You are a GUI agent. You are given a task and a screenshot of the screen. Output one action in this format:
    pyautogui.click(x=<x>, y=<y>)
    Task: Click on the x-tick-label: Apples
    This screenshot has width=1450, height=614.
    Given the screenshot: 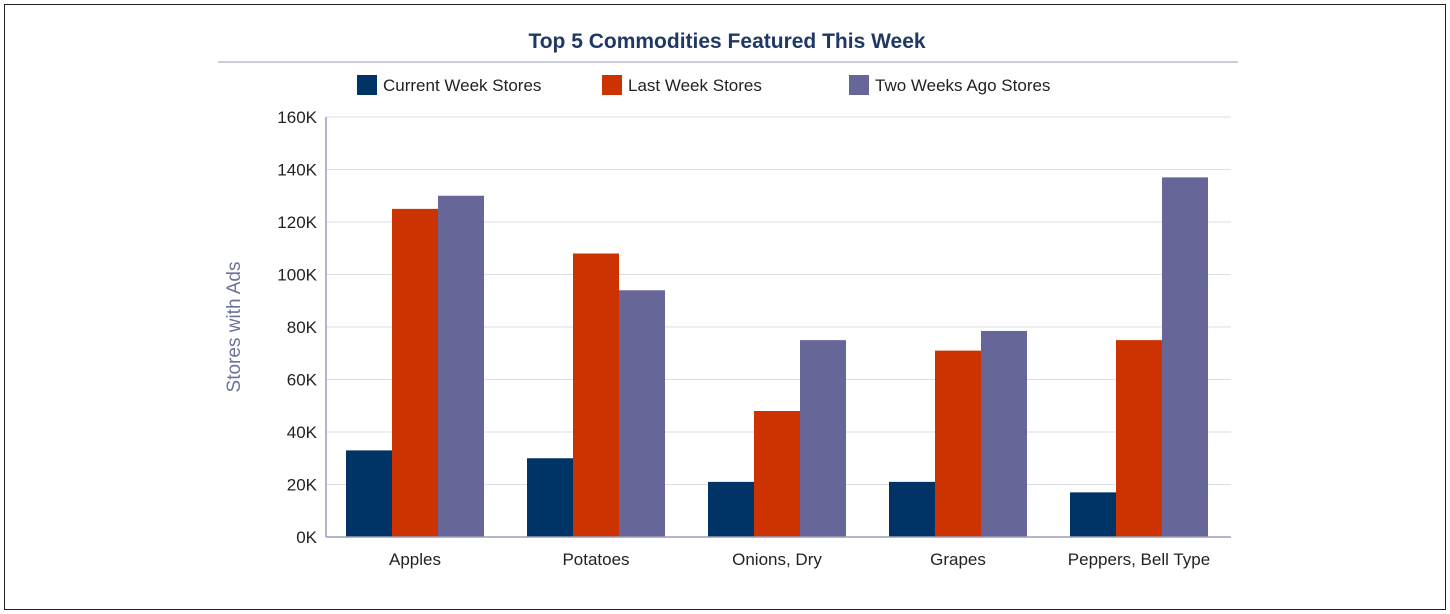 What is the action you would take?
    pyautogui.click(x=415, y=559)
    